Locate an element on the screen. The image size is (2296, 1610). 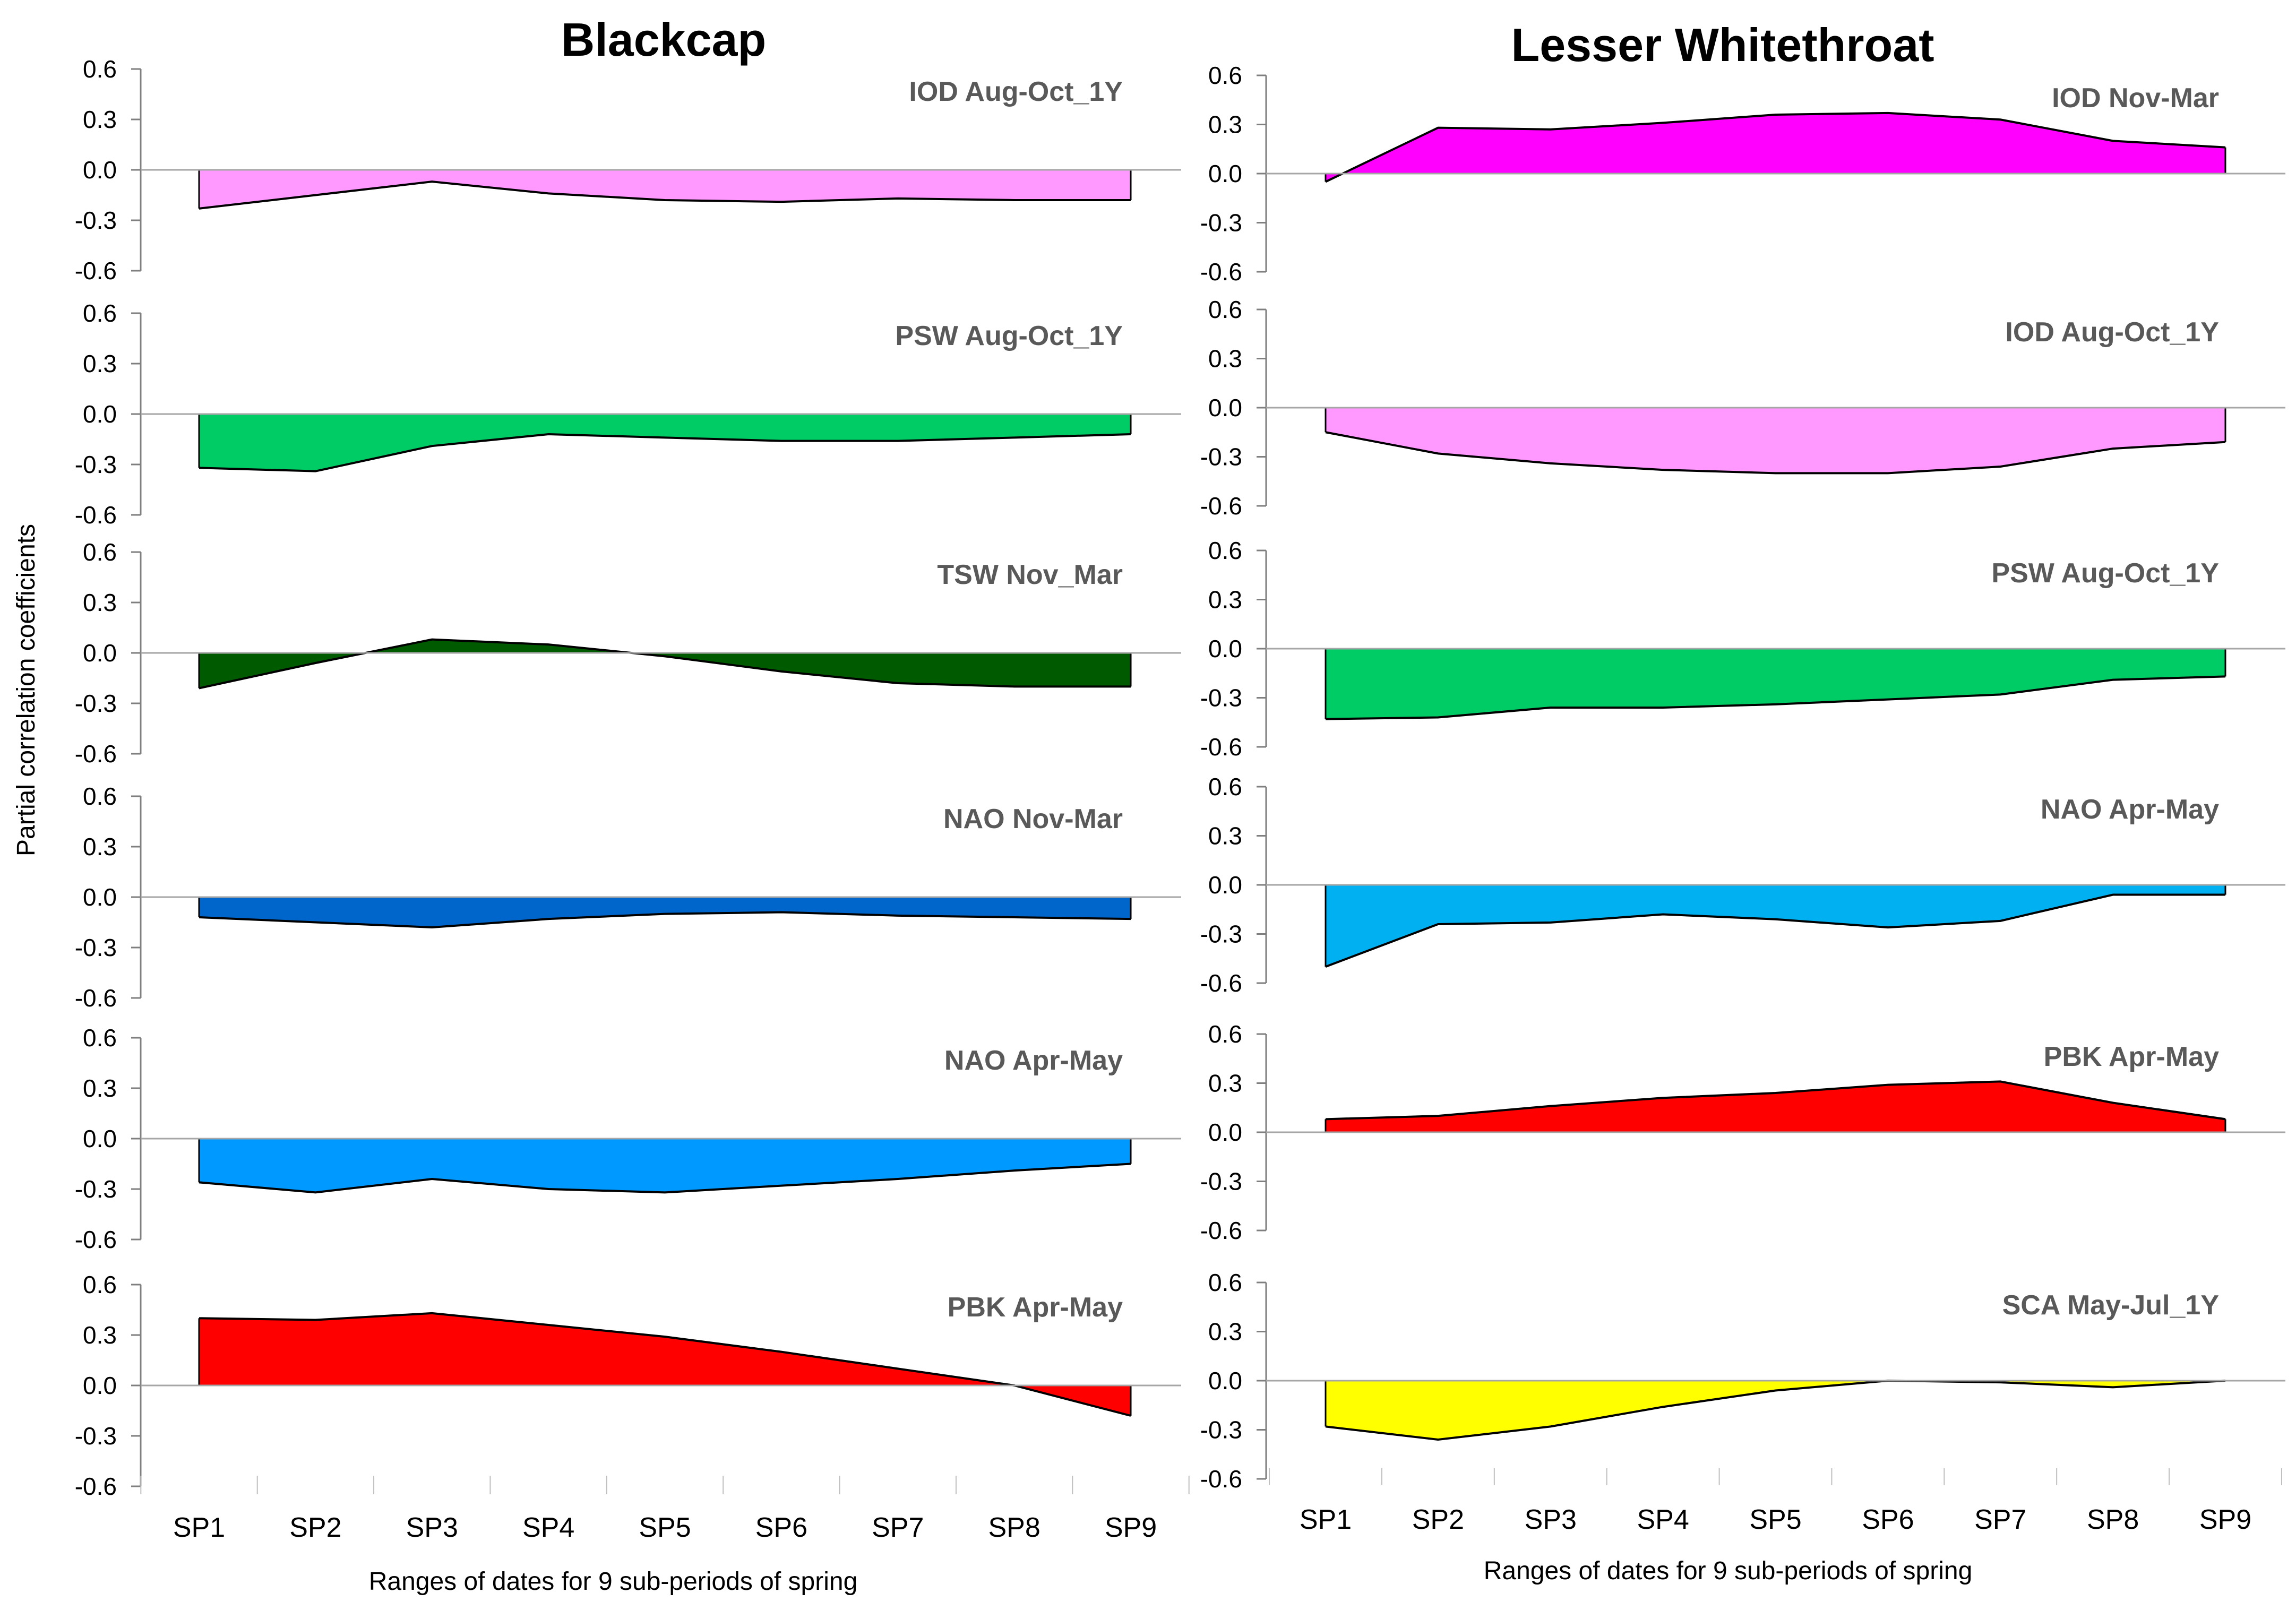
panel-label: TSW Nov_Mar is located at coordinates (1030, 574).